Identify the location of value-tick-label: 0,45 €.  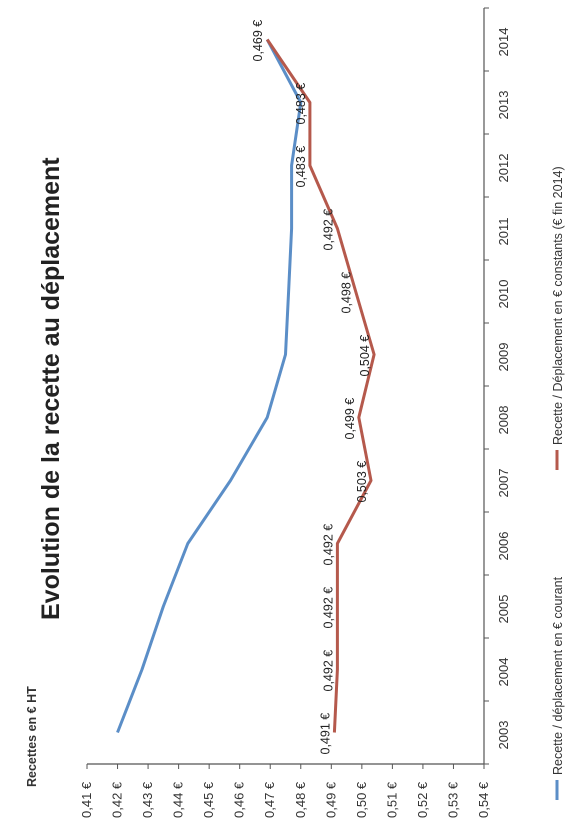
(208, 799).